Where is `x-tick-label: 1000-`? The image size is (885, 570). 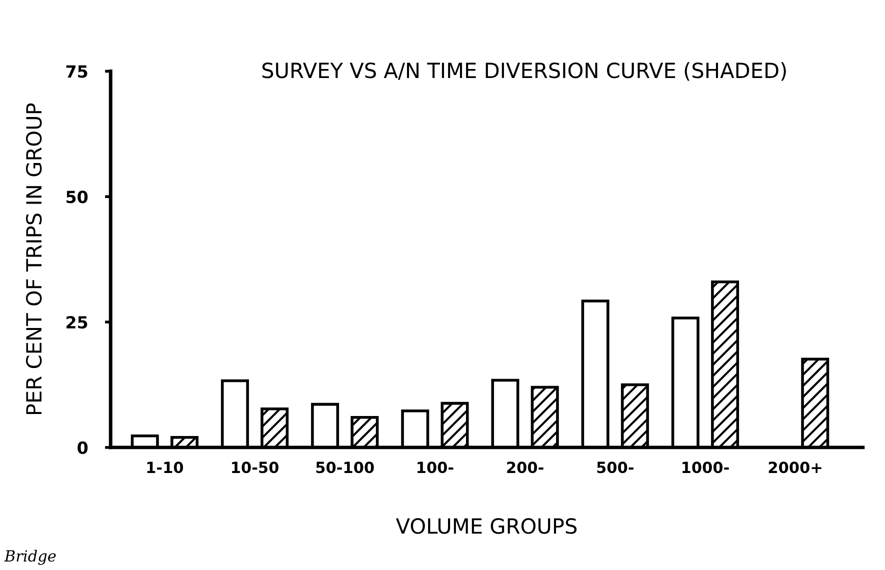
x-tick-label: 1000- is located at coordinates (705, 468).